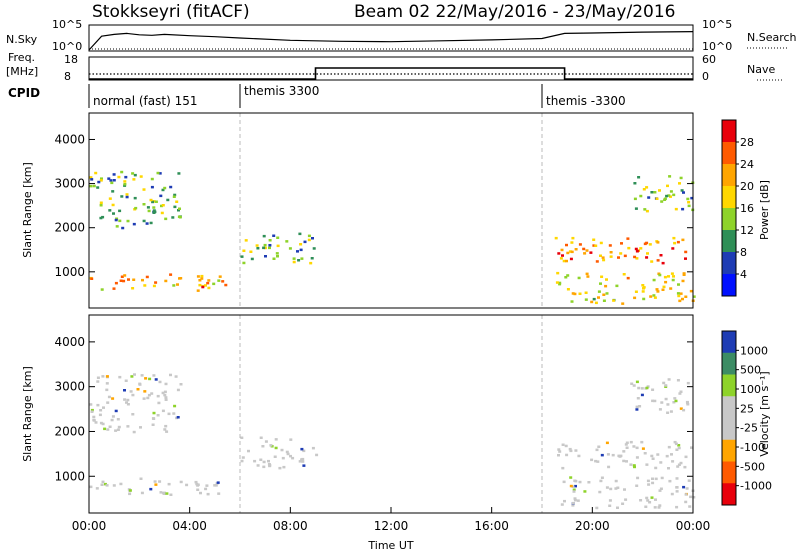 The height and width of the screenshot is (554, 800). Describe the element at coordinates (391, 526) in the screenshot. I see `x-tick-label: 12:00` at that location.